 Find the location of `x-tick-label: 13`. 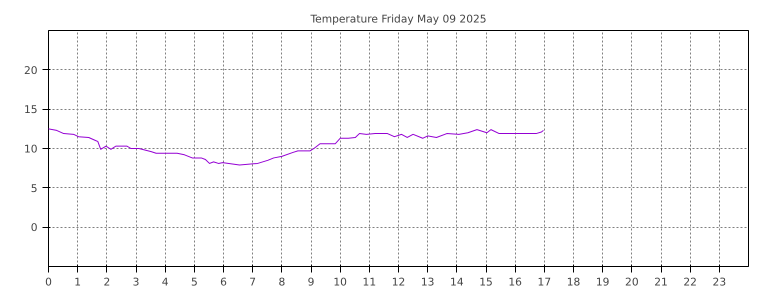

x-tick-label: 13 is located at coordinates (427, 282).